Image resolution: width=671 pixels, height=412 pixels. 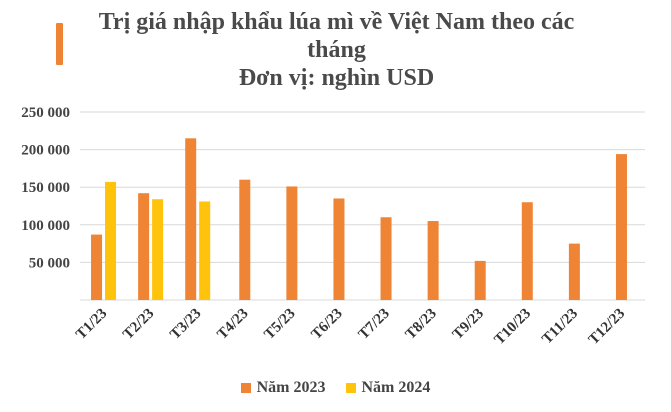 What do you see at coordinates (396, 387) in the screenshot?
I see `legend-label-2024: Năm 2024` at bounding box center [396, 387].